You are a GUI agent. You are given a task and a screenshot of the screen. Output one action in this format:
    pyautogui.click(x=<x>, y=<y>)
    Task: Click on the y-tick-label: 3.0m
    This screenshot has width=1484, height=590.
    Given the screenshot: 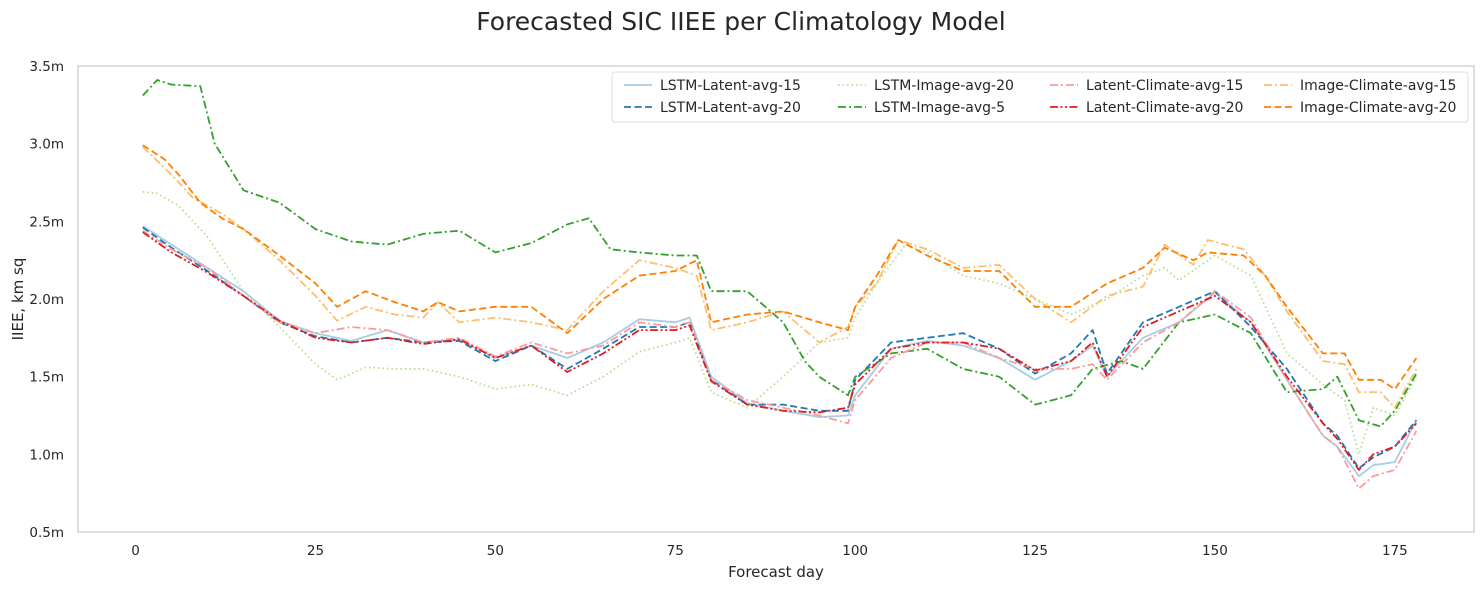 What is the action you would take?
    pyautogui.click(x=46, y=145)
    